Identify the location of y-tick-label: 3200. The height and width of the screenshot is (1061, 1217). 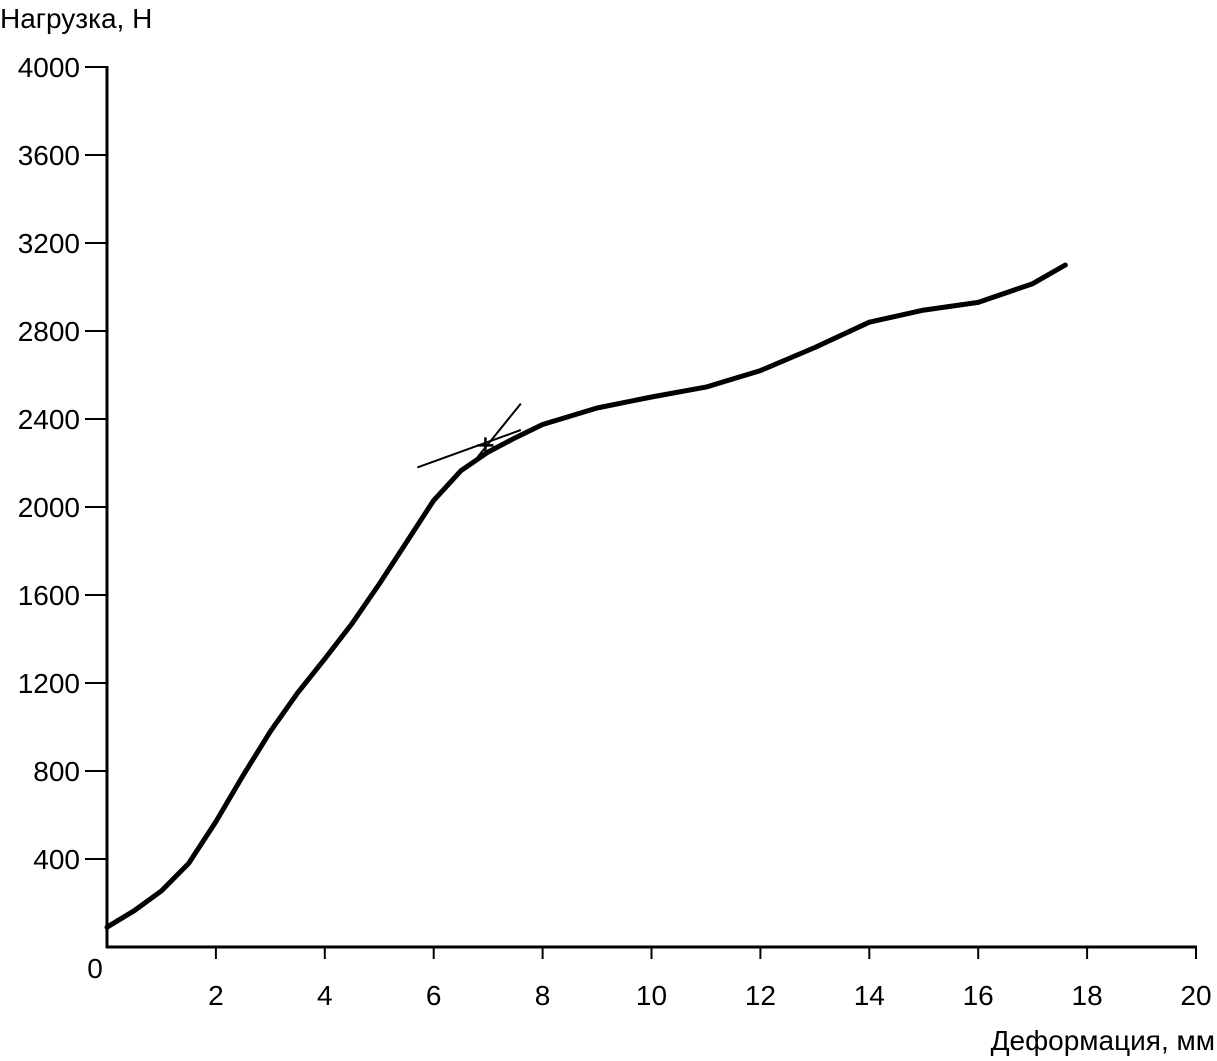
(49, 243).